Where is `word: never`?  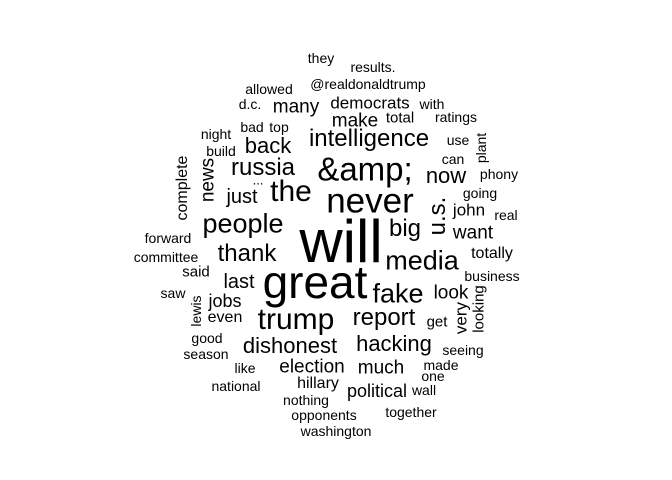 word: never is located at coordinates (370, 201).